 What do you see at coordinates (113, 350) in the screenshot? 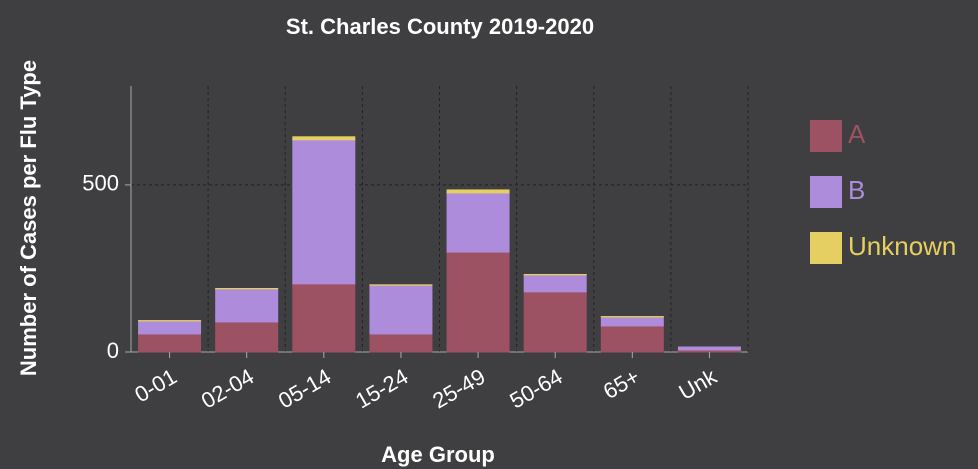
I see `y-tick-label: 0` at bounding box center [113, 350].